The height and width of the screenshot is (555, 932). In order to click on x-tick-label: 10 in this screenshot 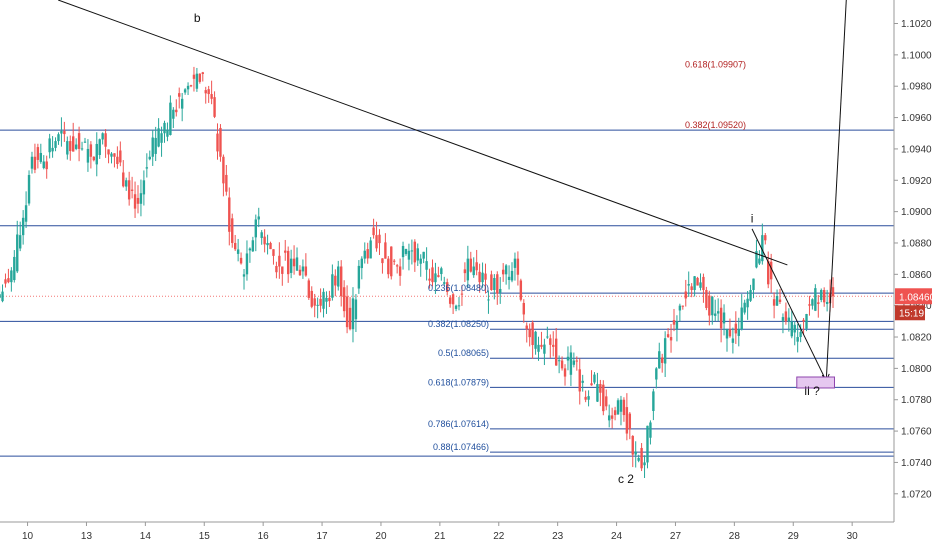, I will do `click(28, 536)`.